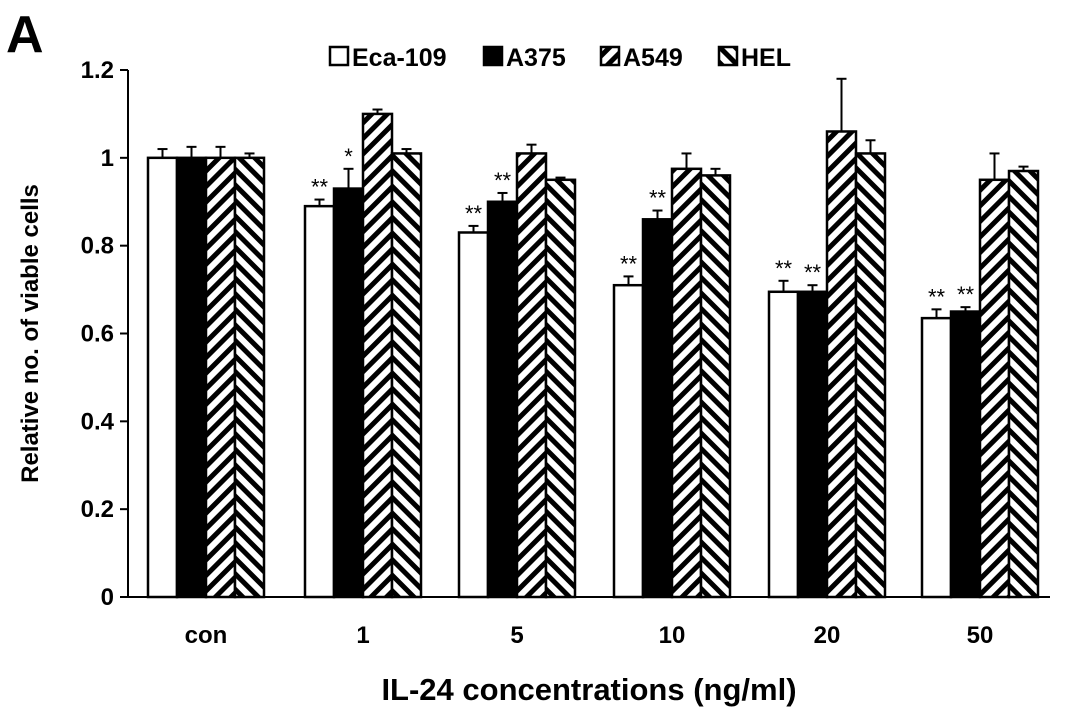  I want to click on legend-label: HEL, so click(766, 58).